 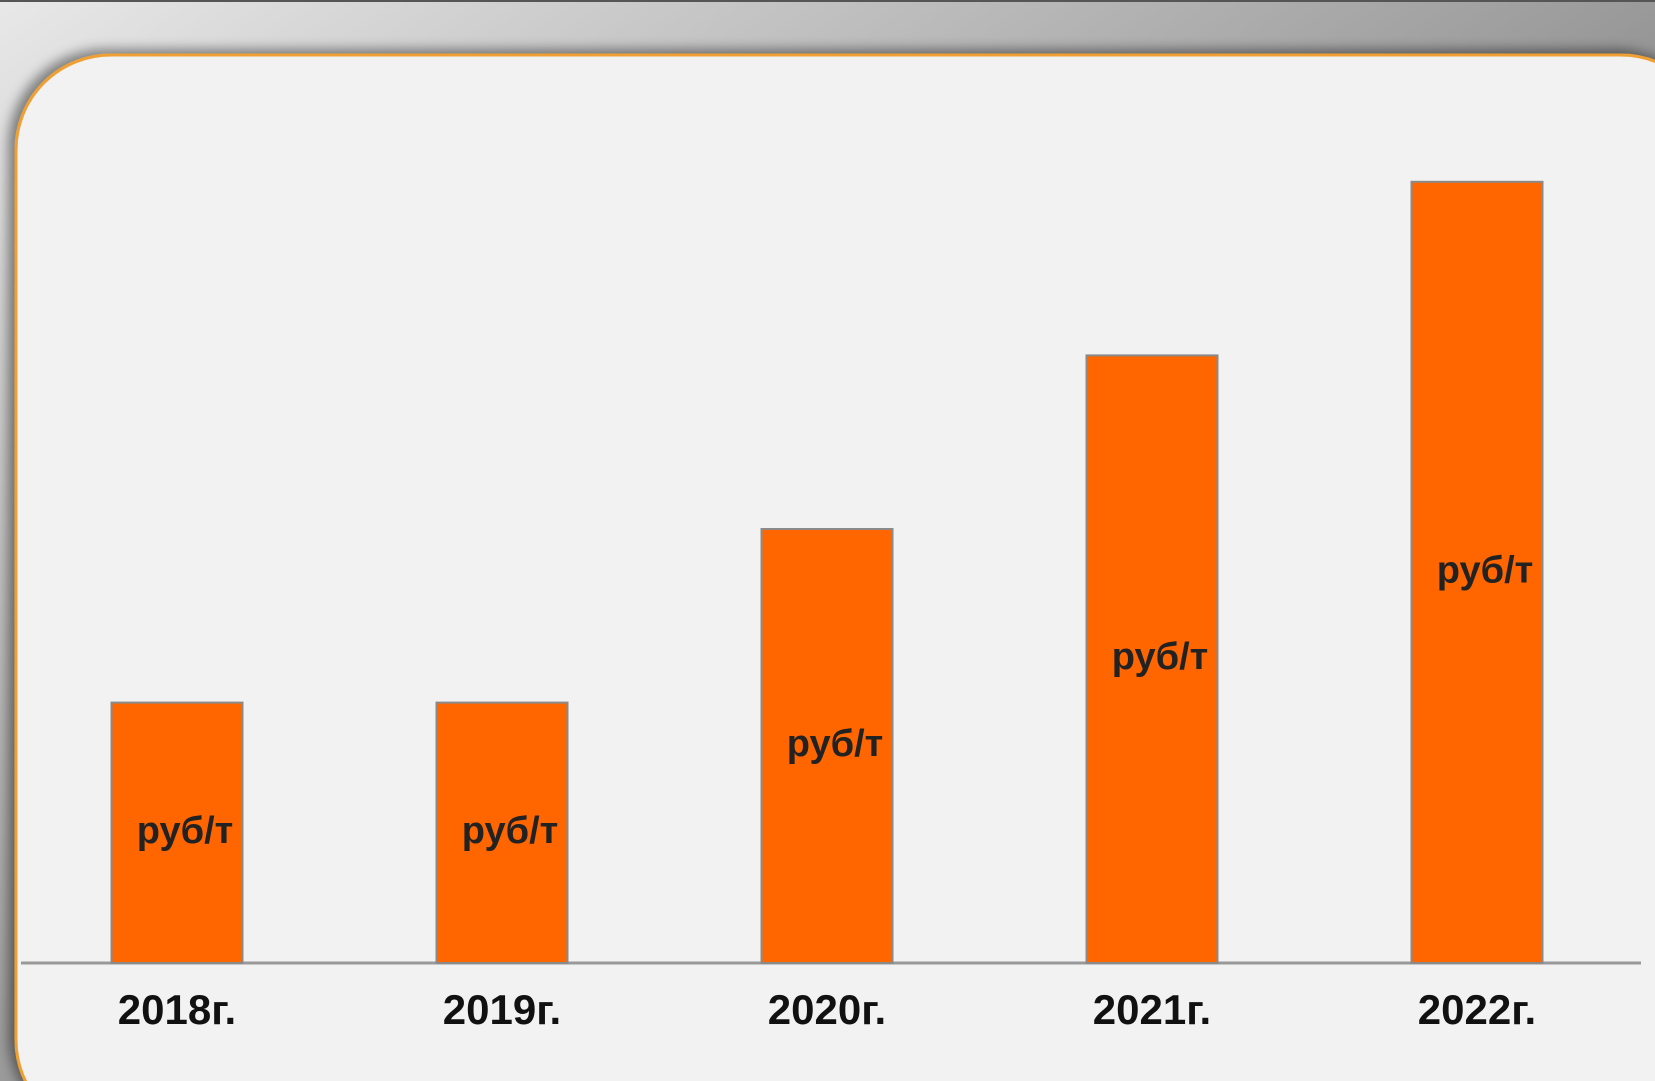 I want to click on x-tick-label: 2018г., so click(x=177, y=1009).